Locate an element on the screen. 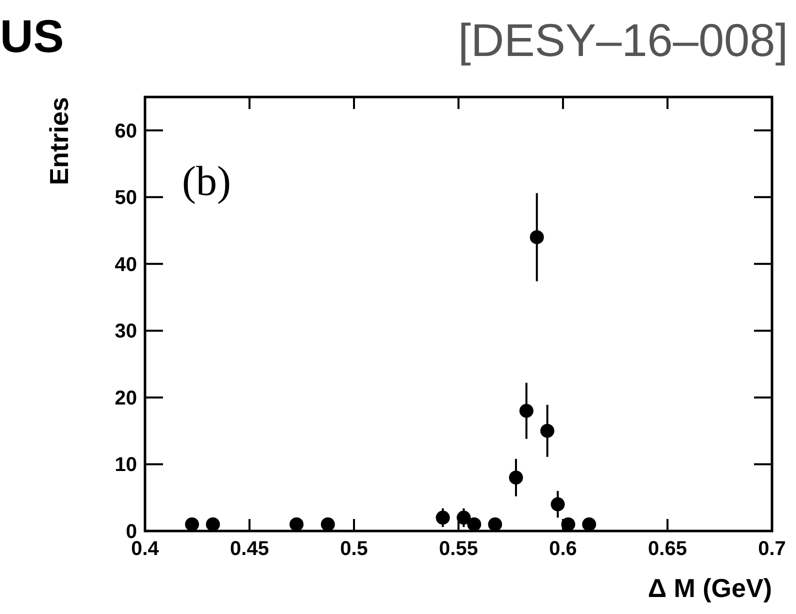 This screenshot has width=796, height=614. y-tick-label: 30 is located at coordinates (125, 331).